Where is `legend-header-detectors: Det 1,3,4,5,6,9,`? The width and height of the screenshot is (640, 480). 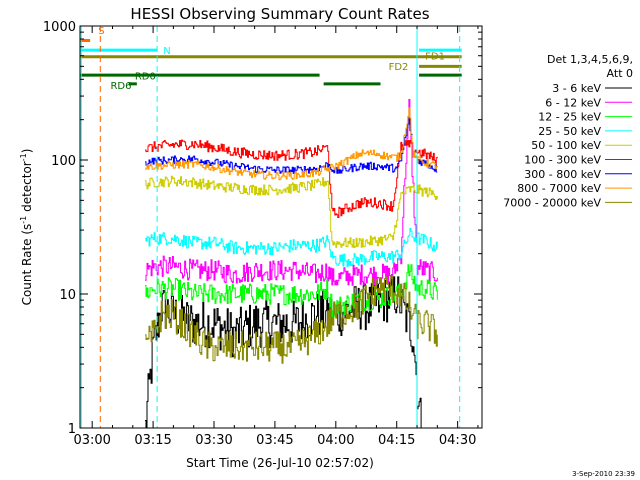 legend-header-detectors: Det 1,3,4,5,6,9, is located at coordinates (590, 59).